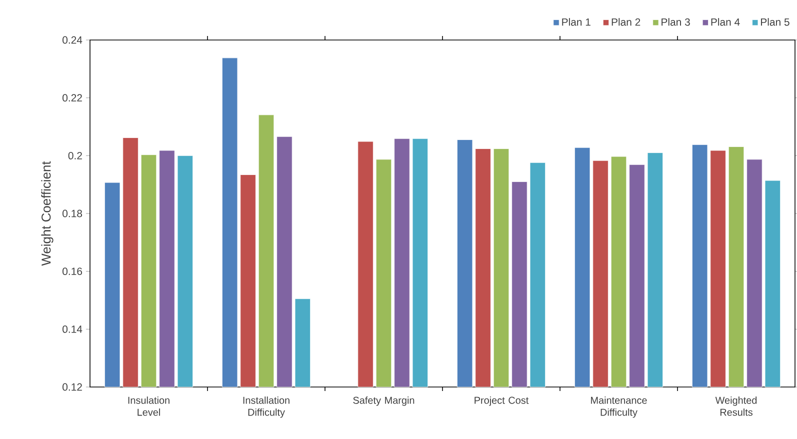 Image resolution: width=797 pixels, height=439 pixels. Describe the element at coordinates (149, 406) in the screenshot. I see `x-tick-label: Insulation Level` at that location.